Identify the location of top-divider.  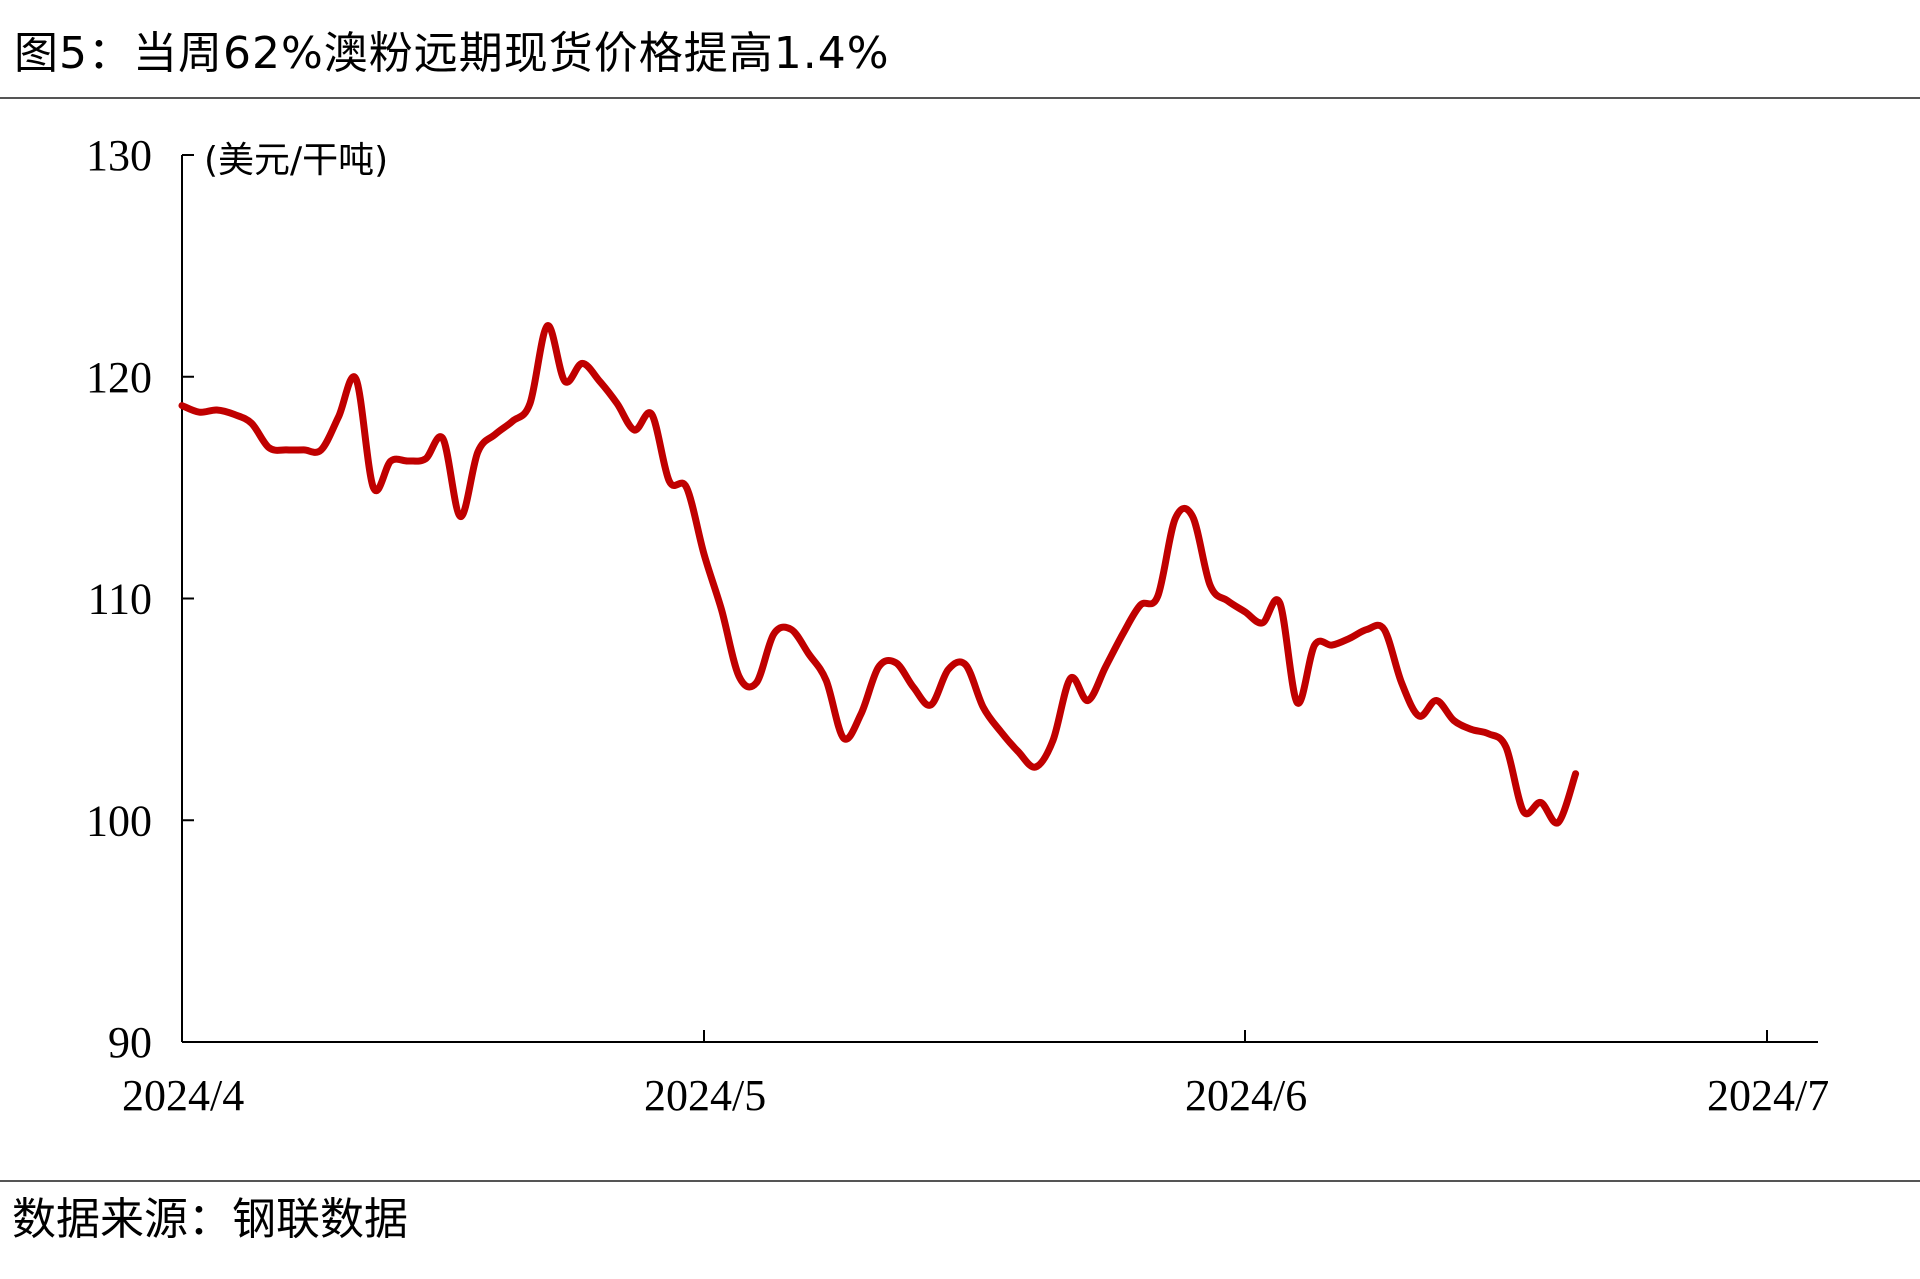
(960, 98).